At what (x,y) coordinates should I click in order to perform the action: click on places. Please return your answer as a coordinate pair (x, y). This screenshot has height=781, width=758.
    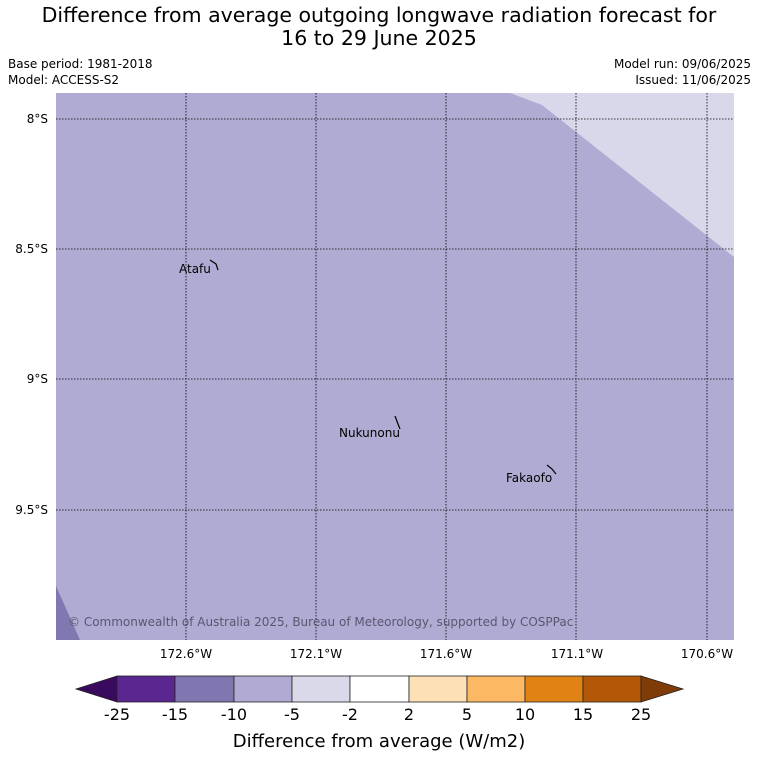
    Looking at the image, I should click on (383, 367).